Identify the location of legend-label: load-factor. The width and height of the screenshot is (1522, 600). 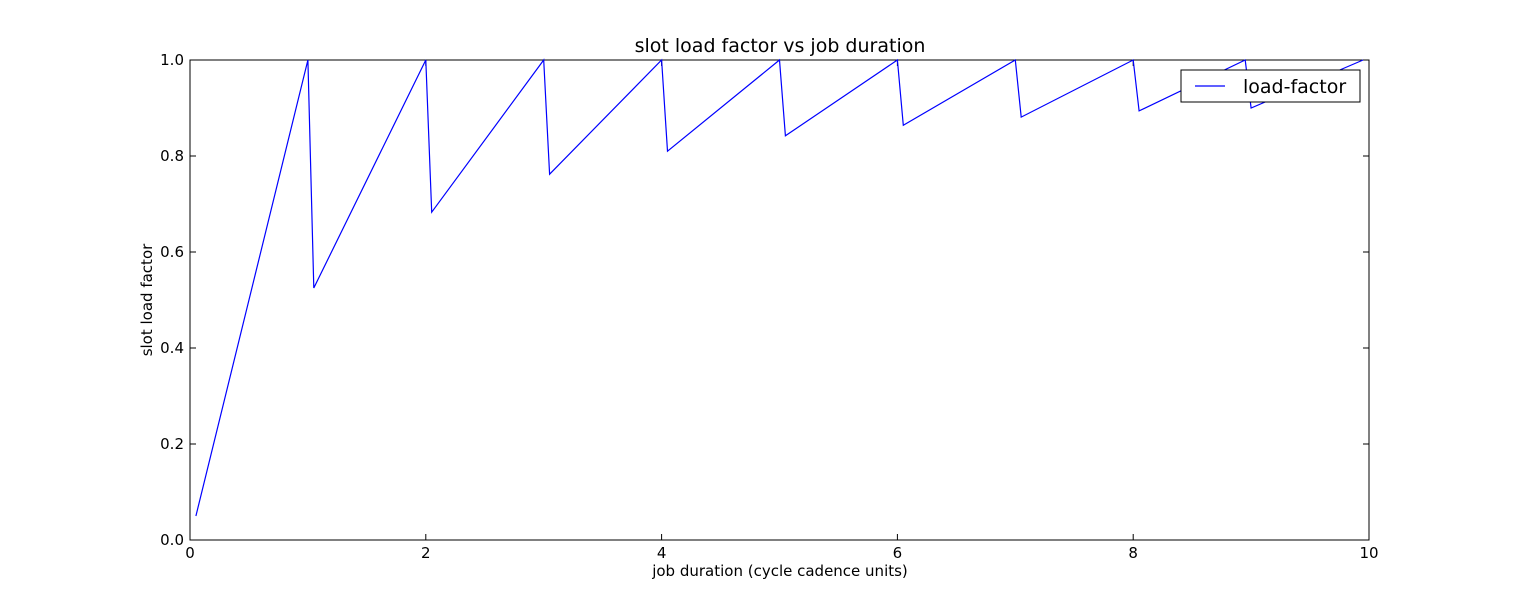
(1294, 87).